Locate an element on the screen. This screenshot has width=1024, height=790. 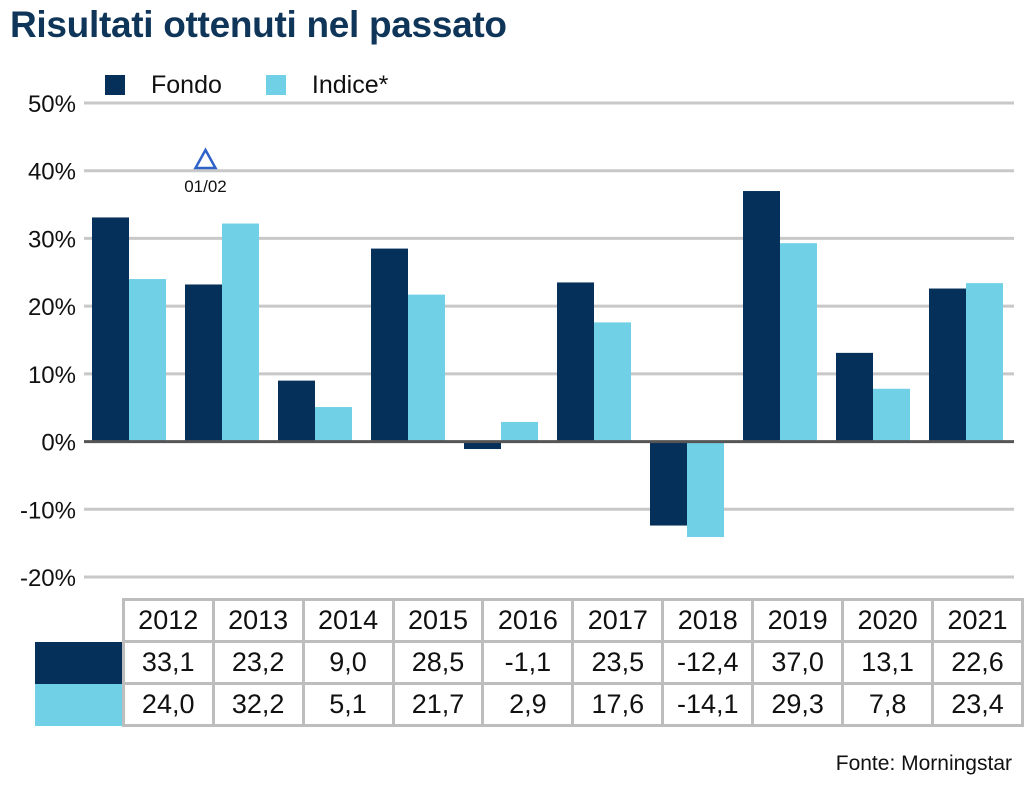
legend-swatch-indice is located at coordinates (275, 85).